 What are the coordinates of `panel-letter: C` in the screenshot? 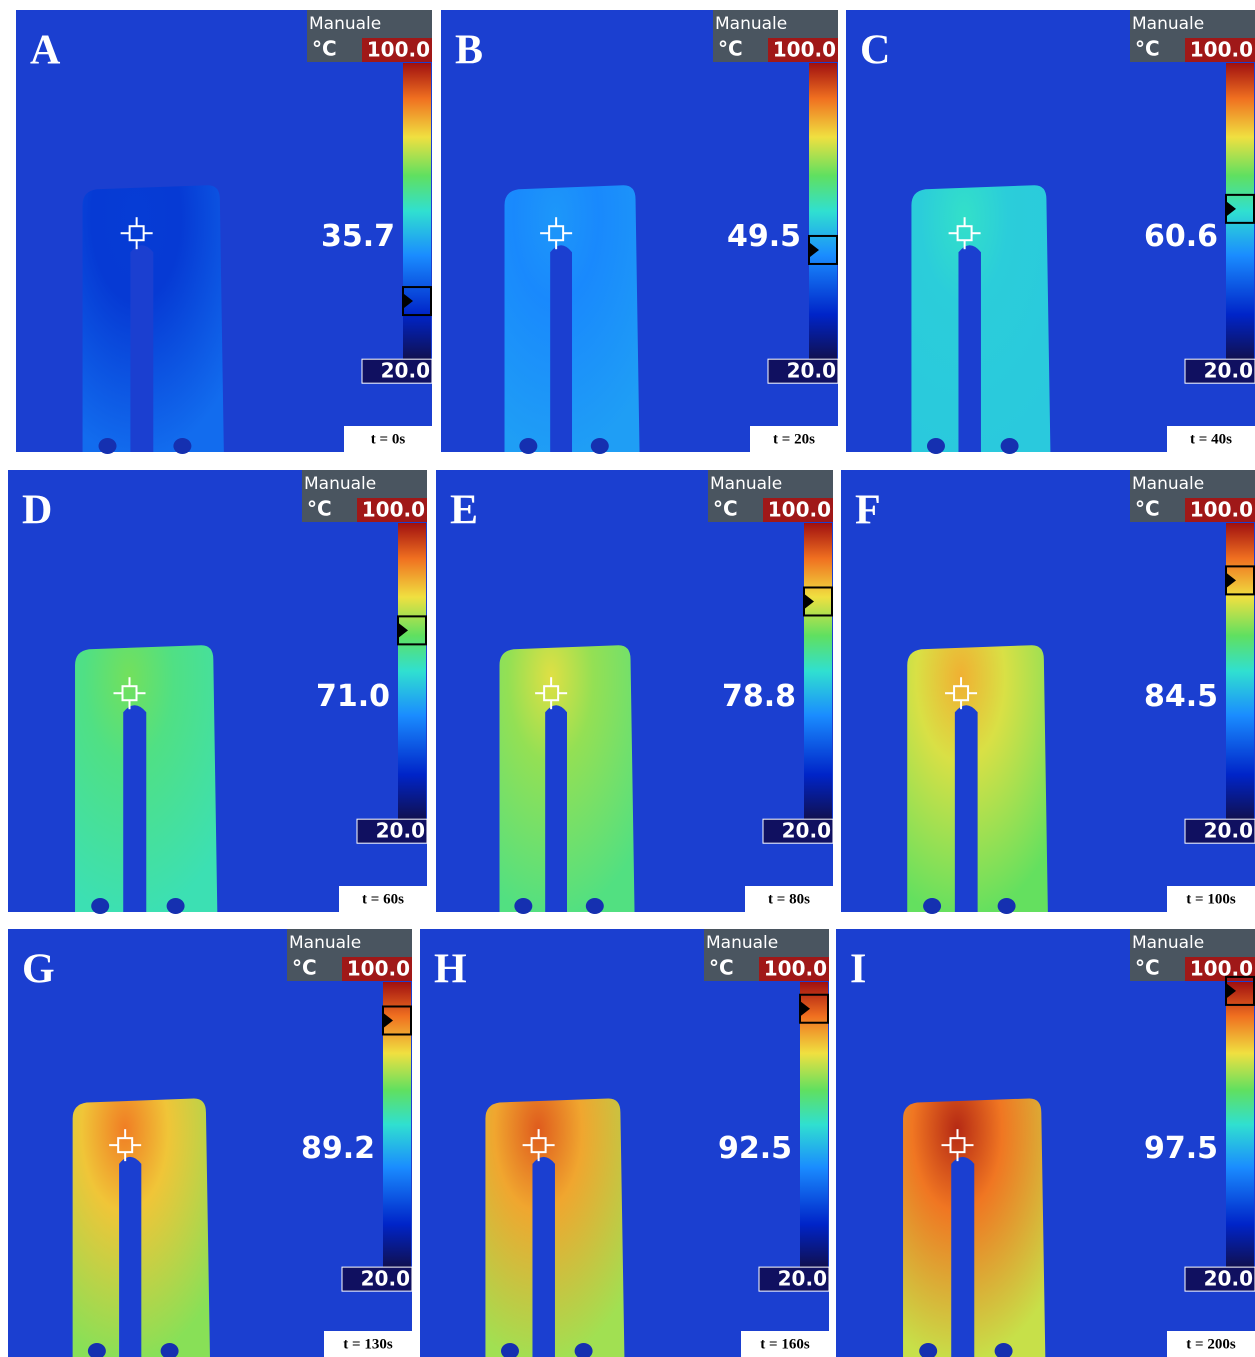 It's located at (875, 51).